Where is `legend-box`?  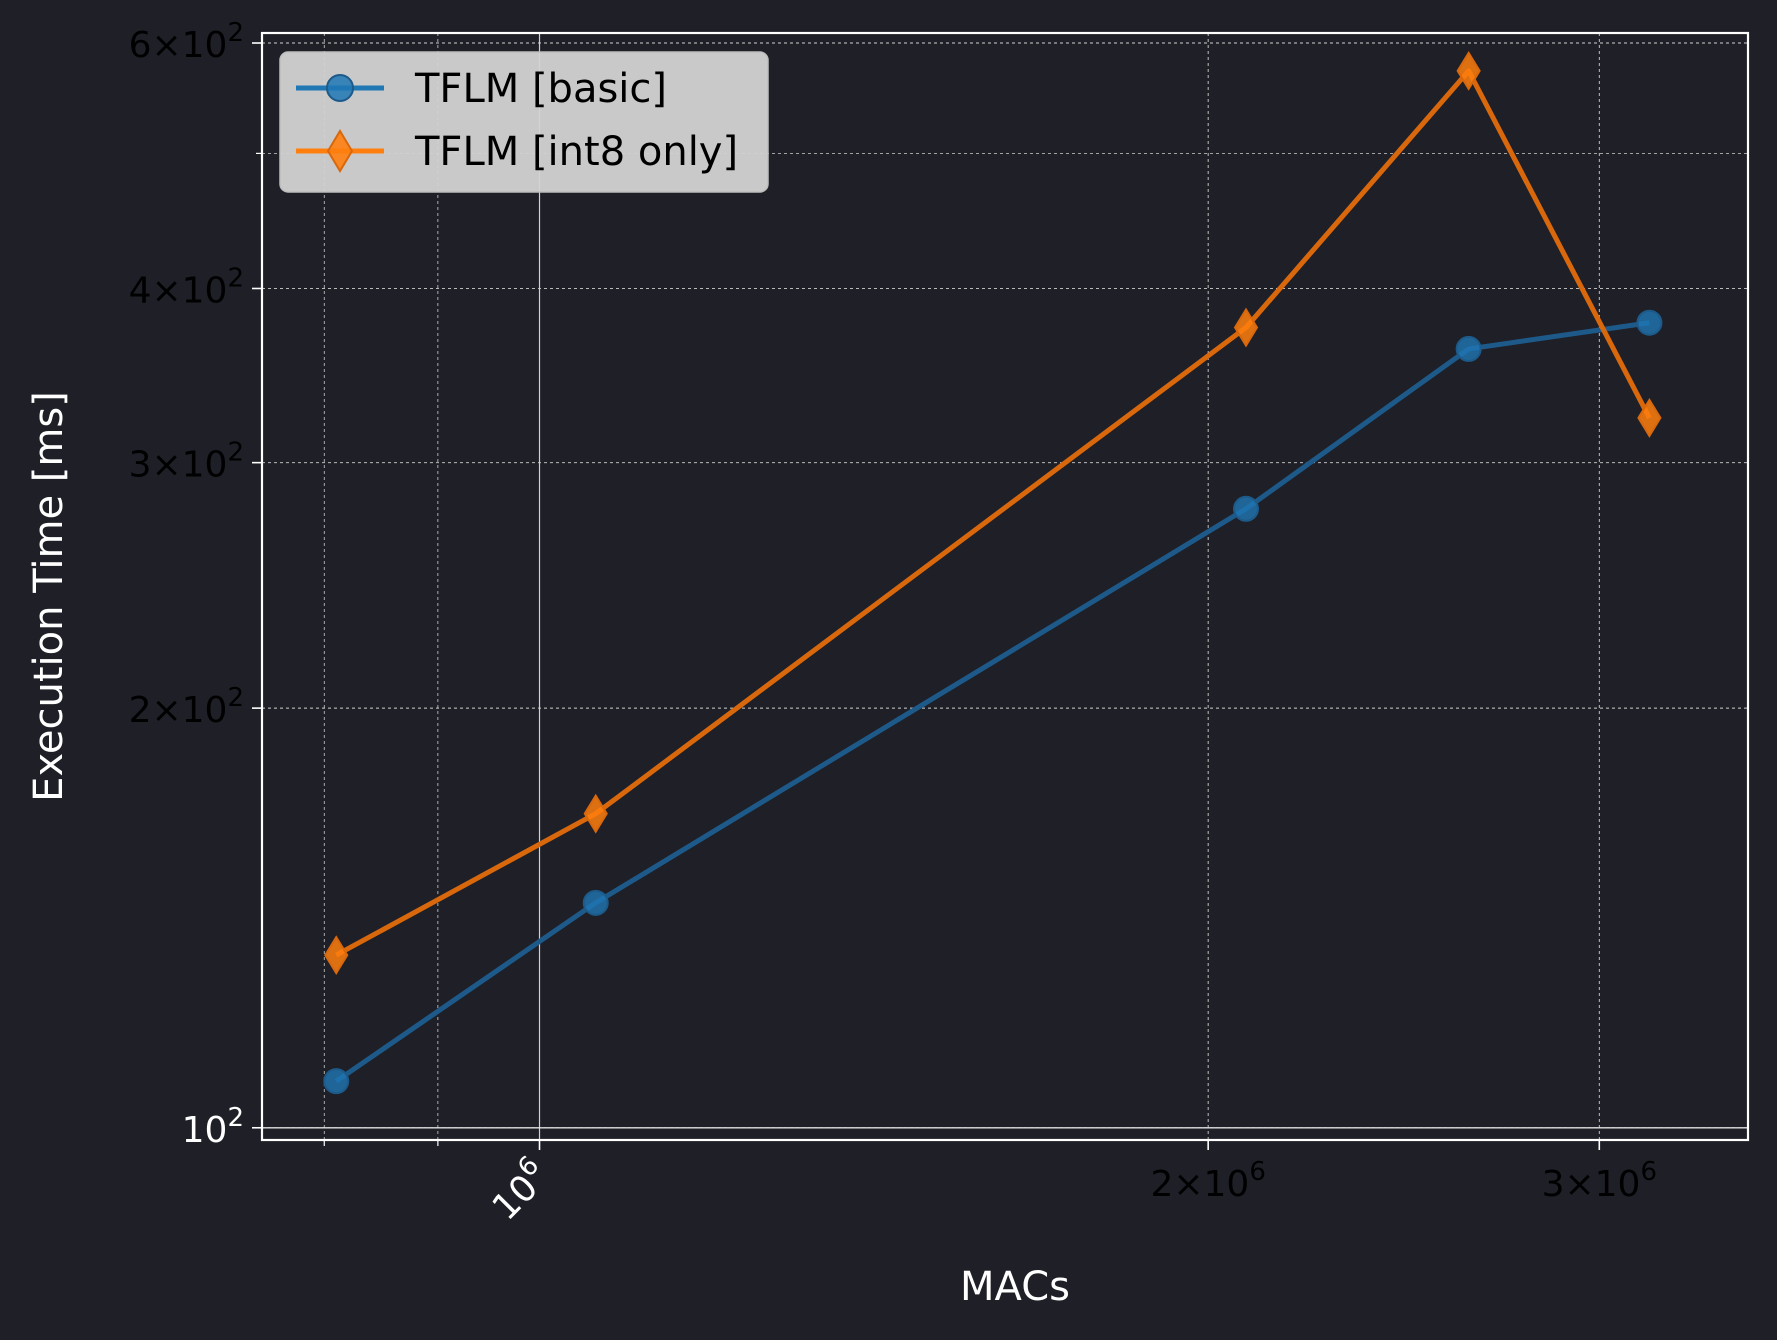
legend-box is located at coordinates (524, 122).